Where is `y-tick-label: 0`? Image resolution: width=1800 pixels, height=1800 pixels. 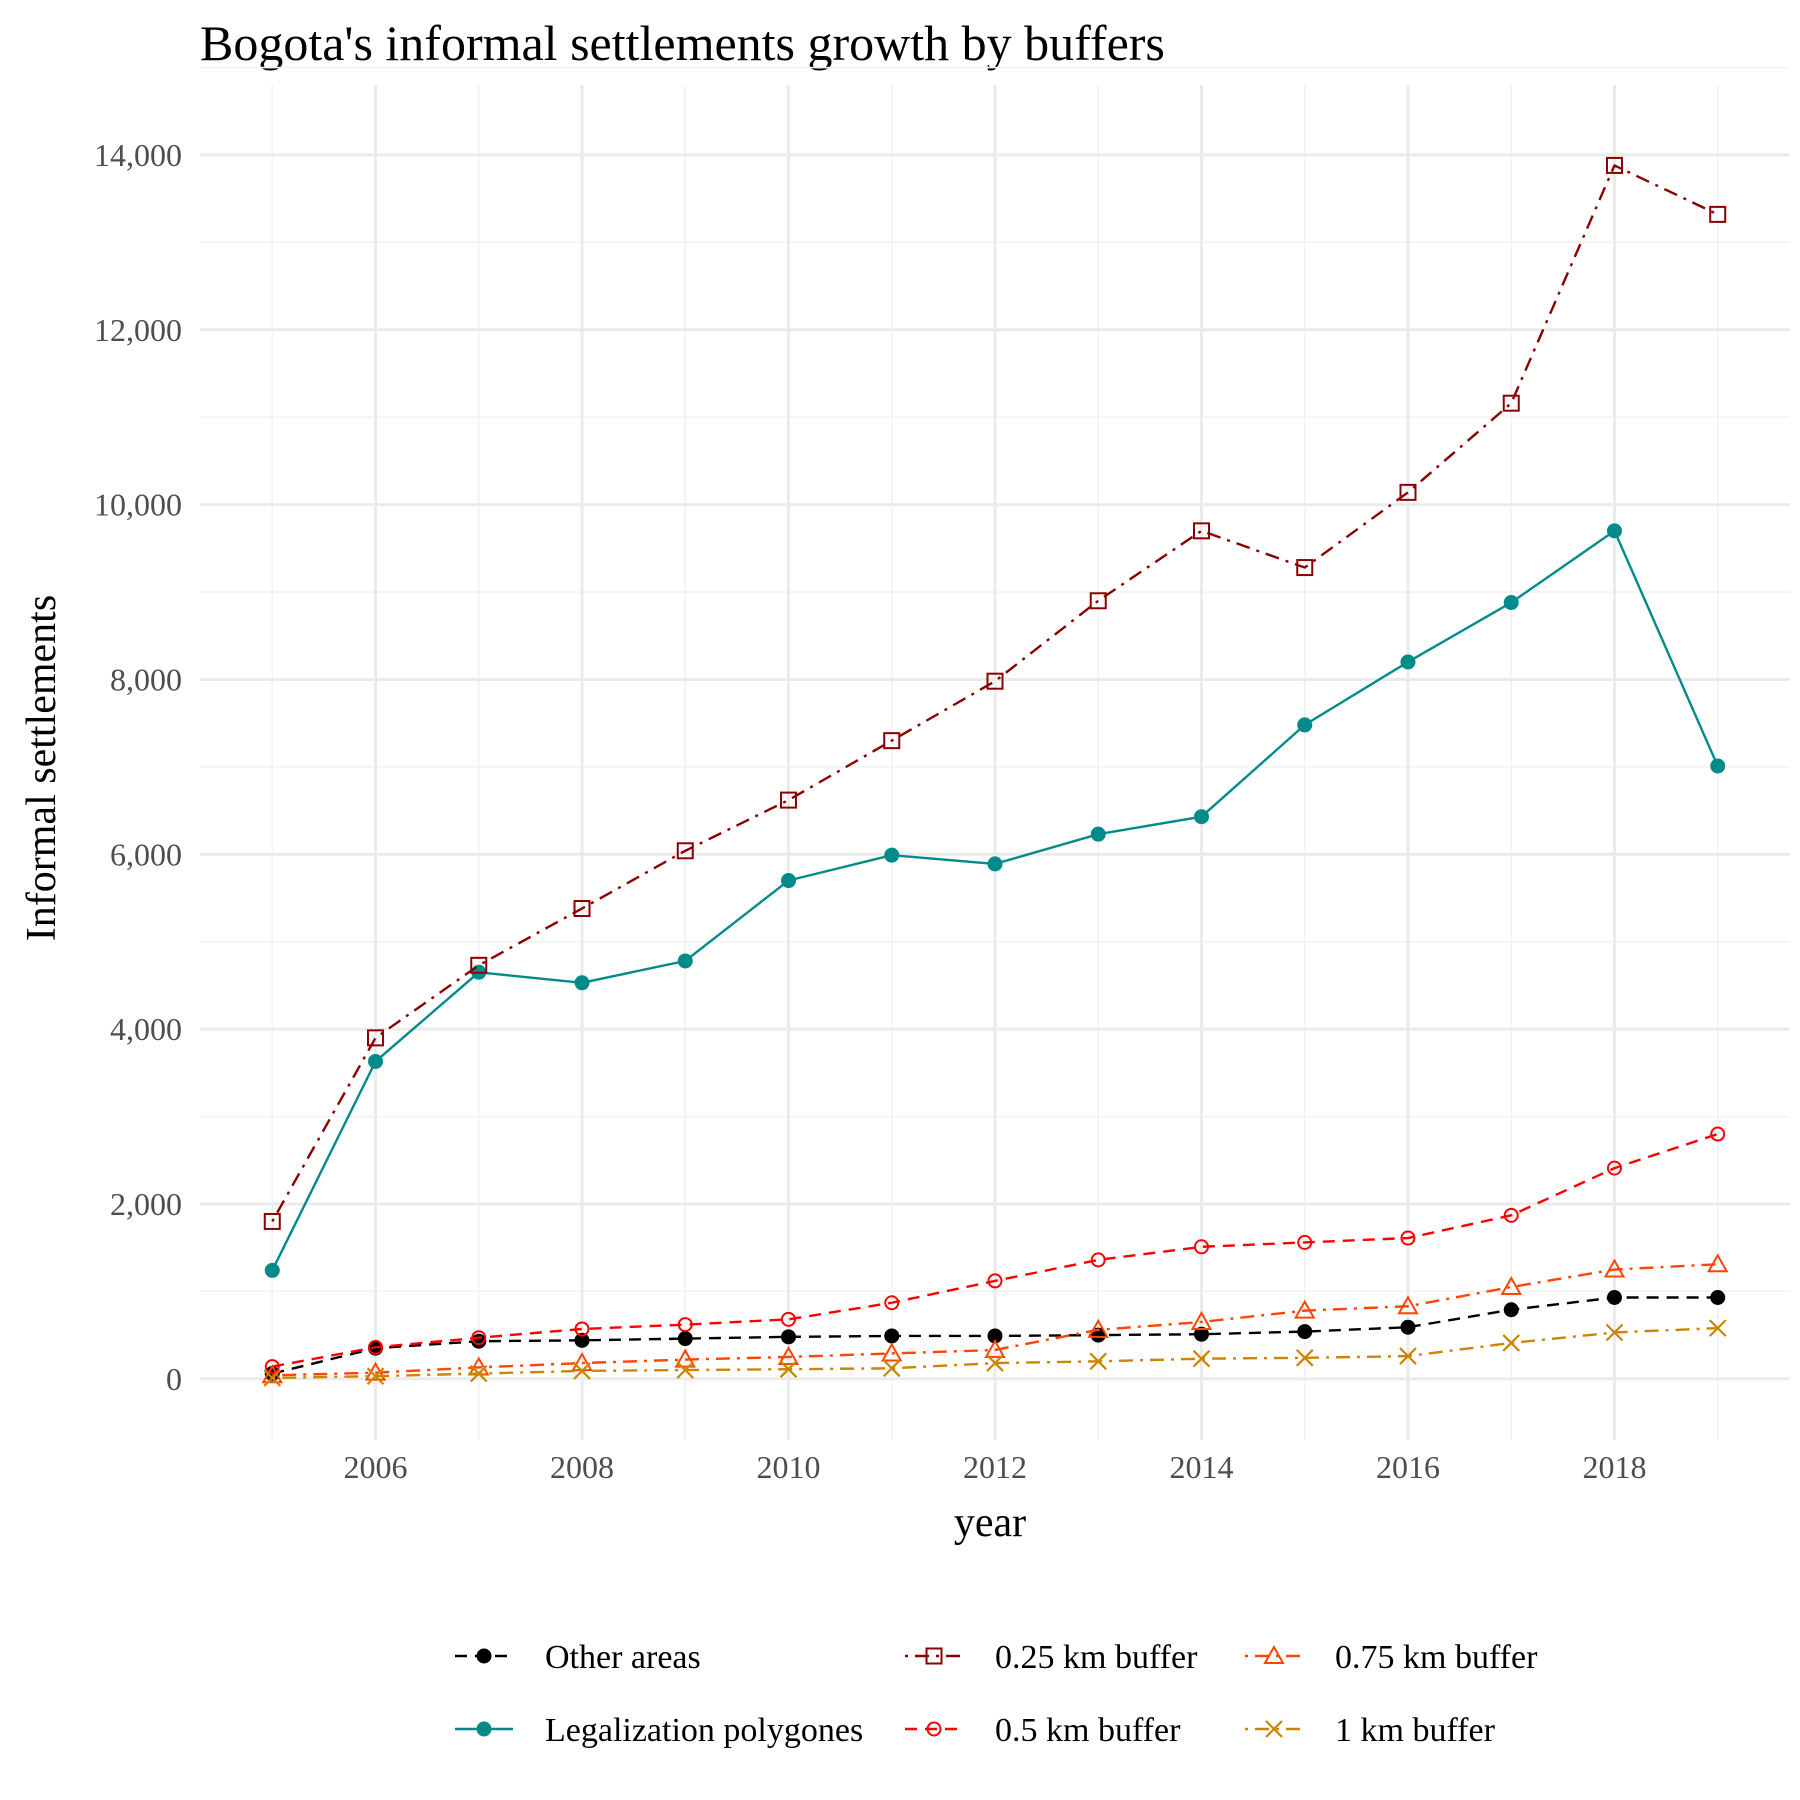
y-tick-label: 0 is located at coordinates (174, 1379).